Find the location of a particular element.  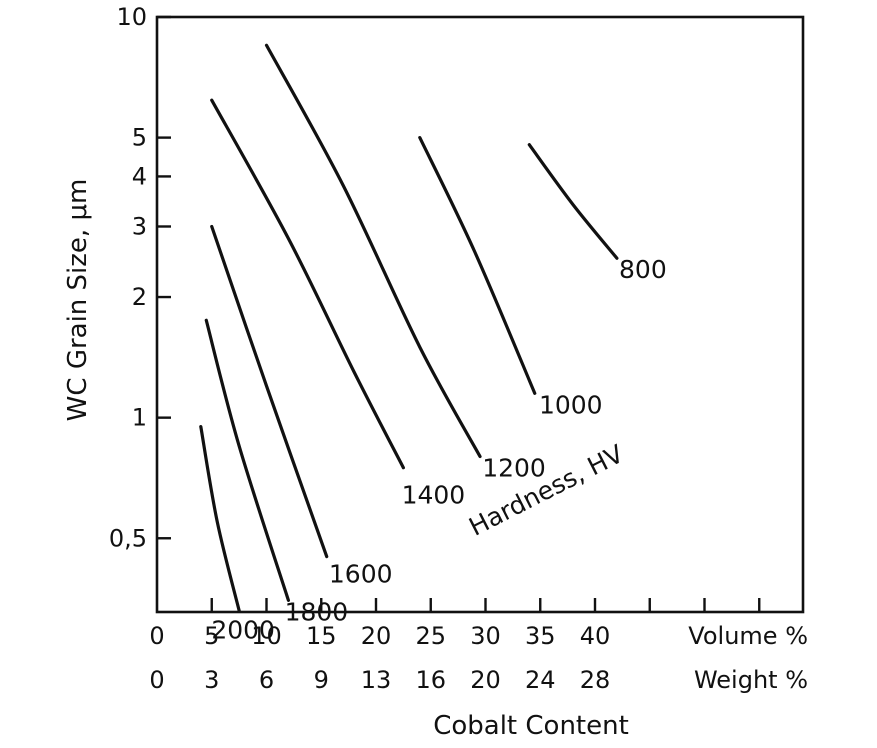

y-axis-ticks: 10 5 4 3 2 1 0,5 is located at coordinates (140, 277).